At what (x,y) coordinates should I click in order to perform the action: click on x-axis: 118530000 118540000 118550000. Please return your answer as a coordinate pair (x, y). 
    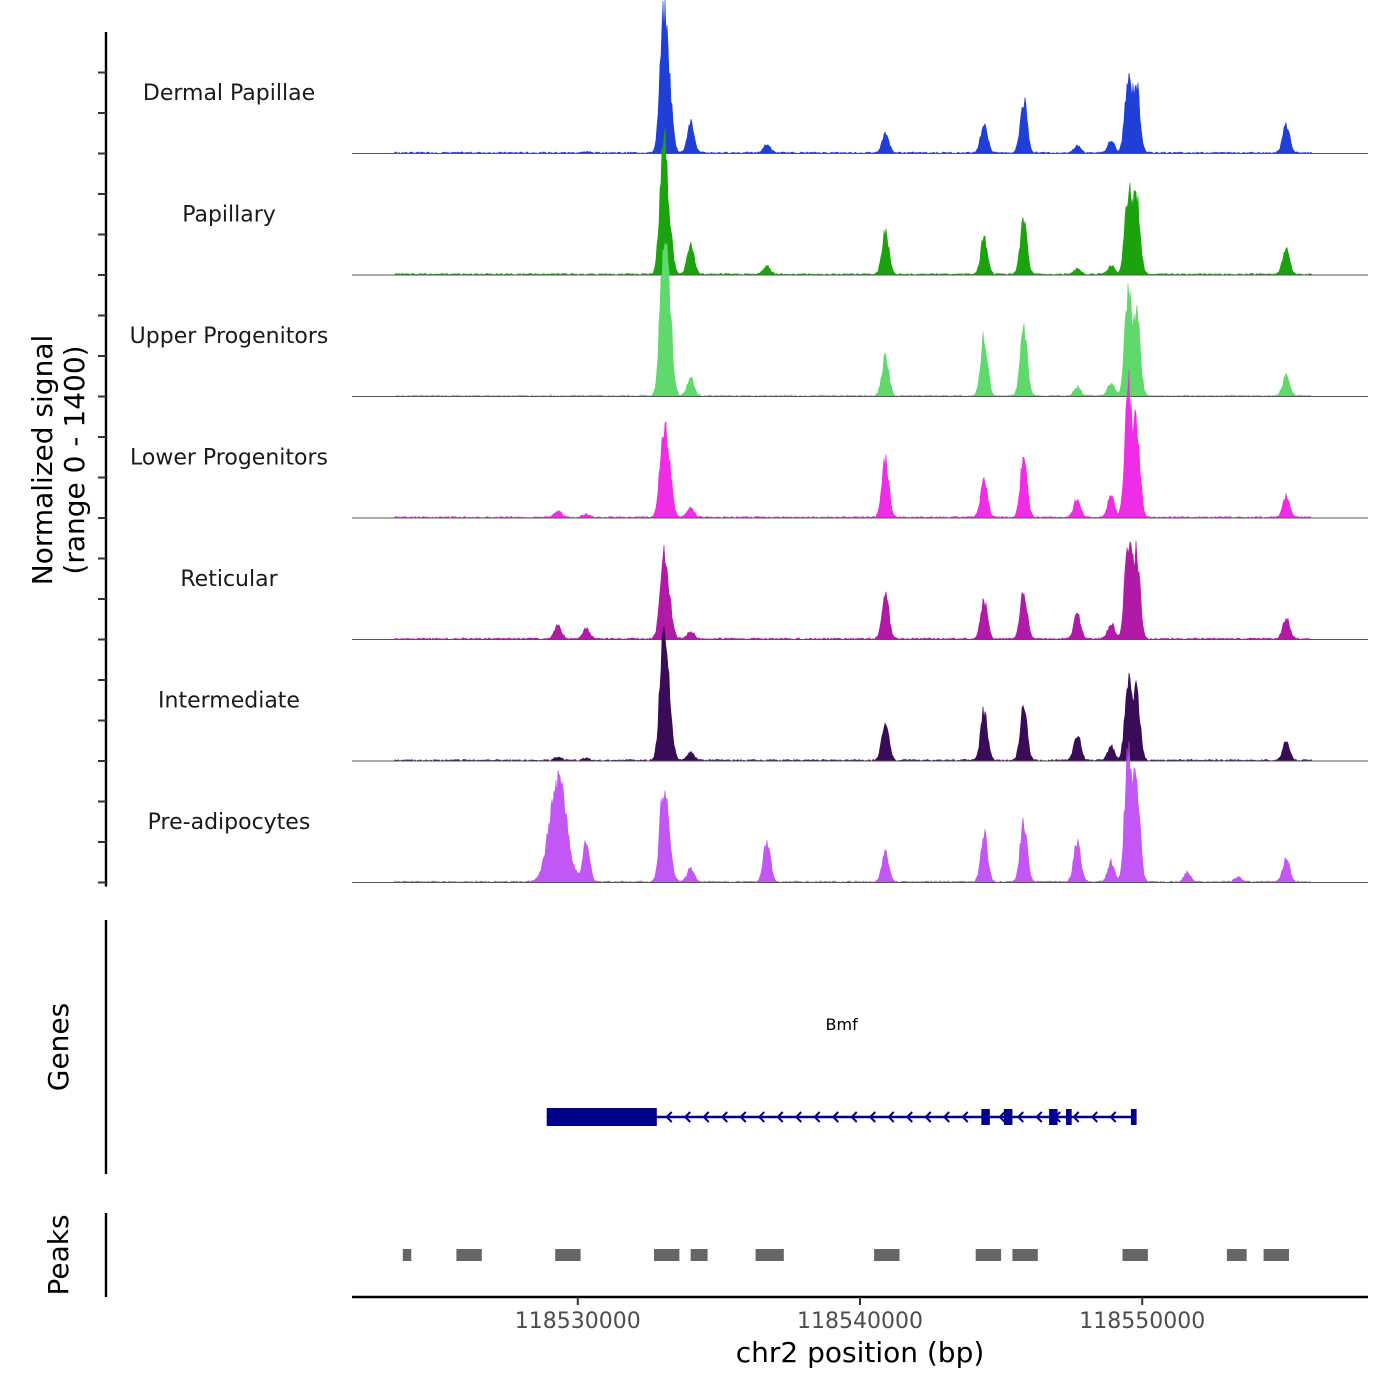
    Looking at the image, I should click on (860, 1314).